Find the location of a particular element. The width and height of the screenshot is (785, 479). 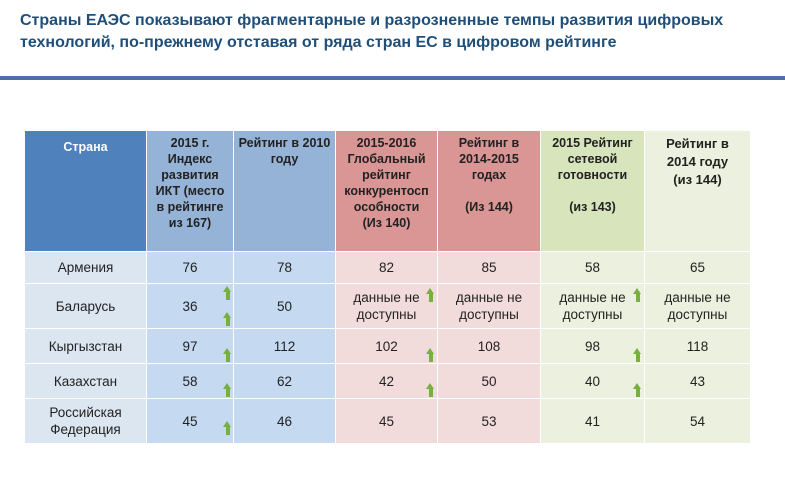

rank2010-cell: 50 is located at coordinates (284, 306).